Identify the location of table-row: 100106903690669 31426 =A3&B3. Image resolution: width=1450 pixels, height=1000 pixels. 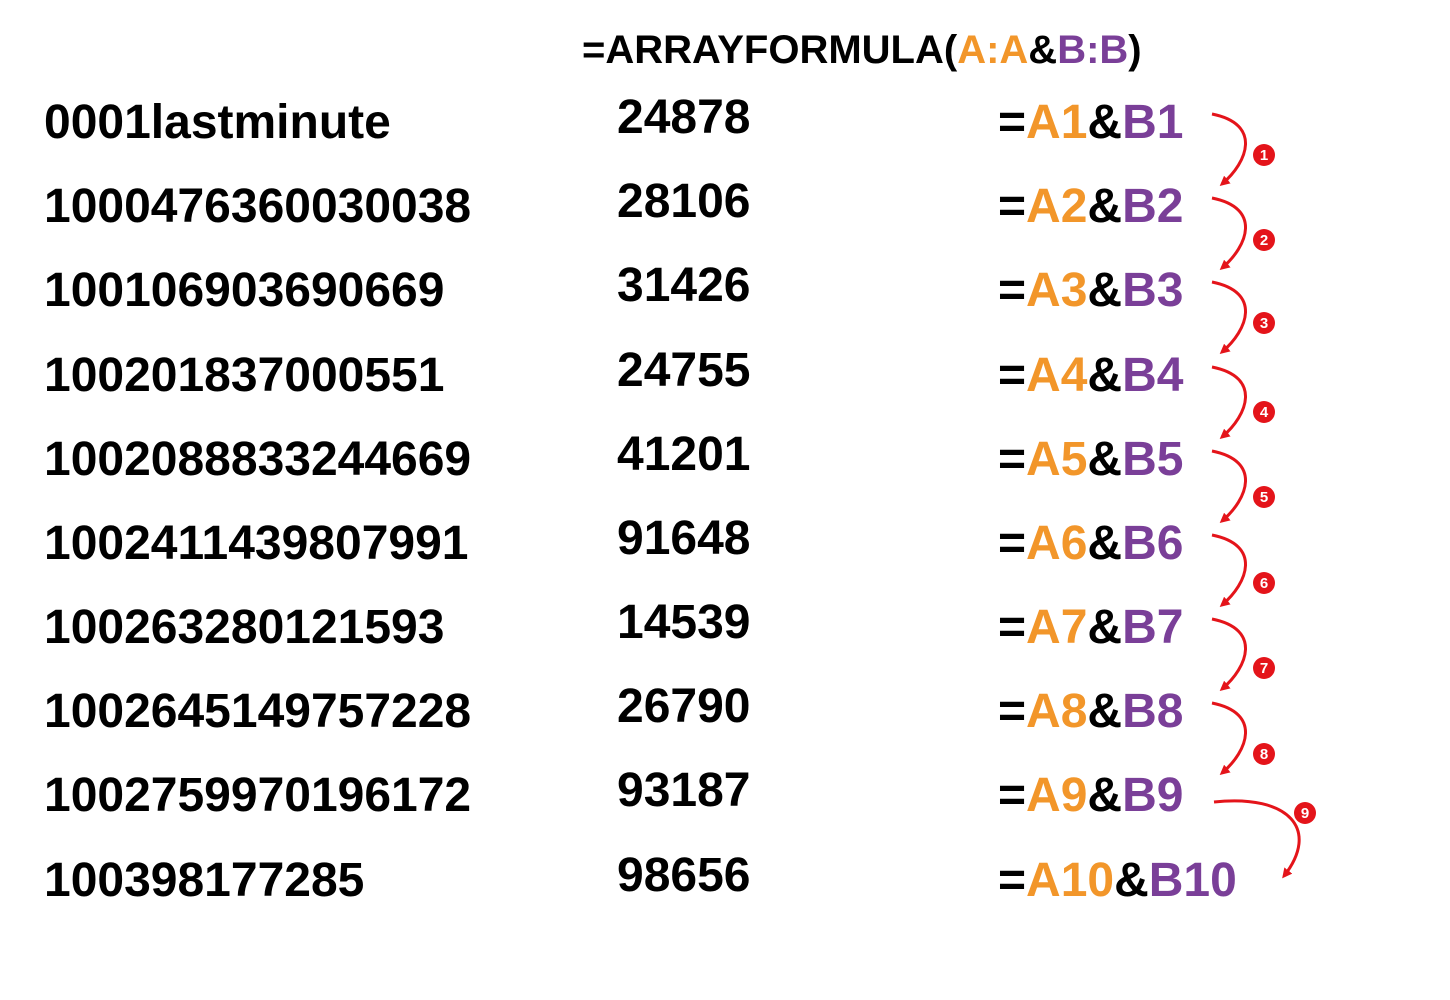
(725, 291).